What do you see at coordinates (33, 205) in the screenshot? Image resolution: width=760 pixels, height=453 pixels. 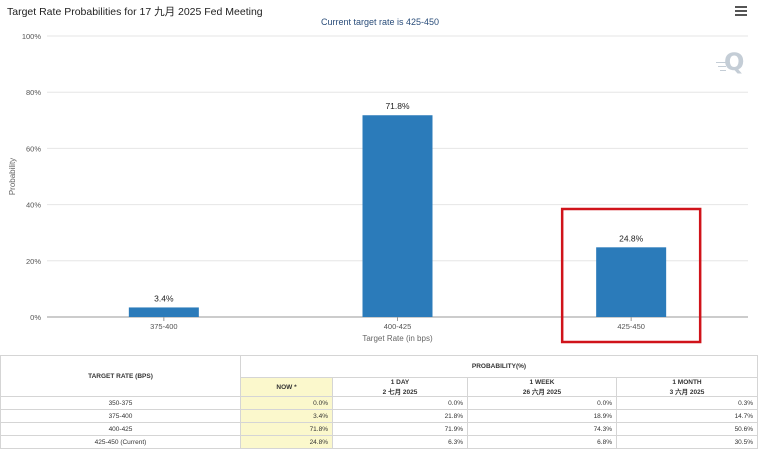 I see `y-tick-label: 40%` at bounding box center [33, 205].